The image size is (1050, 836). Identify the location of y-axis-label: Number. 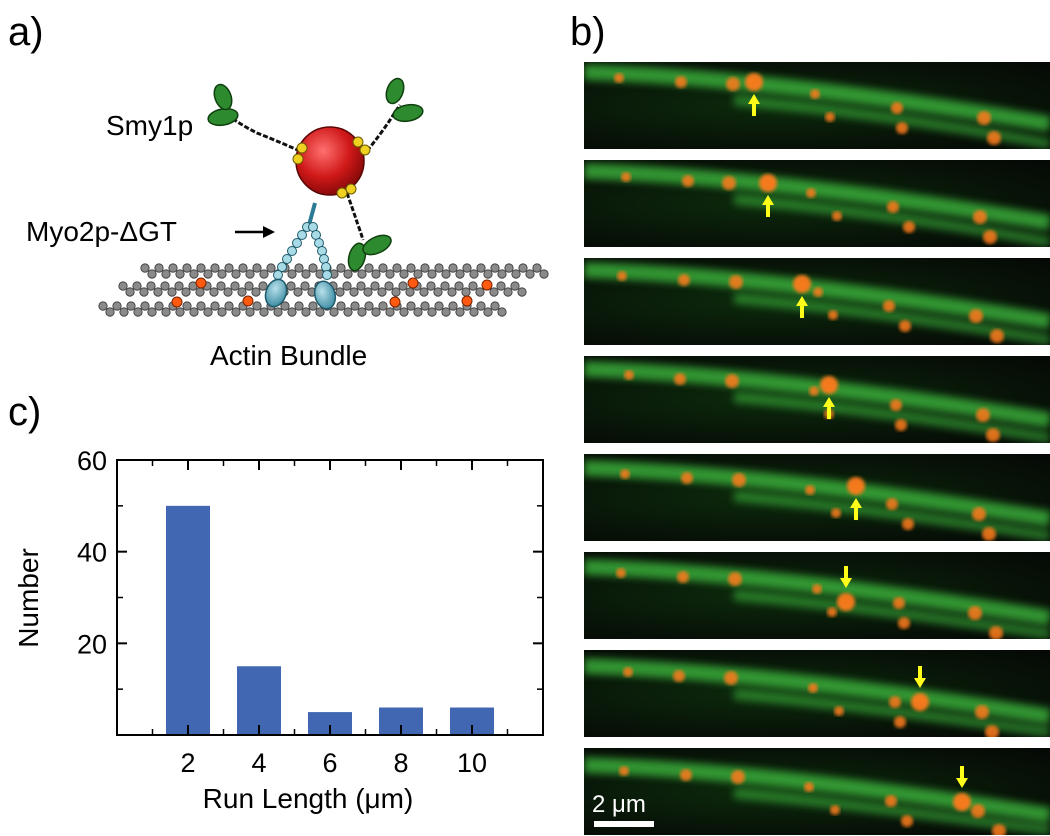
(28, 598).